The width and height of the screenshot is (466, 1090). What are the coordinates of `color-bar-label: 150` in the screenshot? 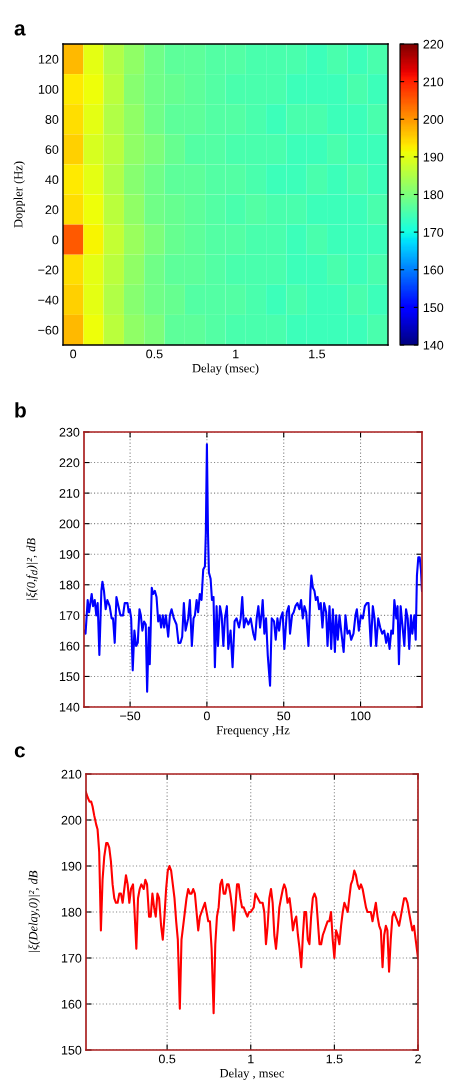 It's located at (433, 308).